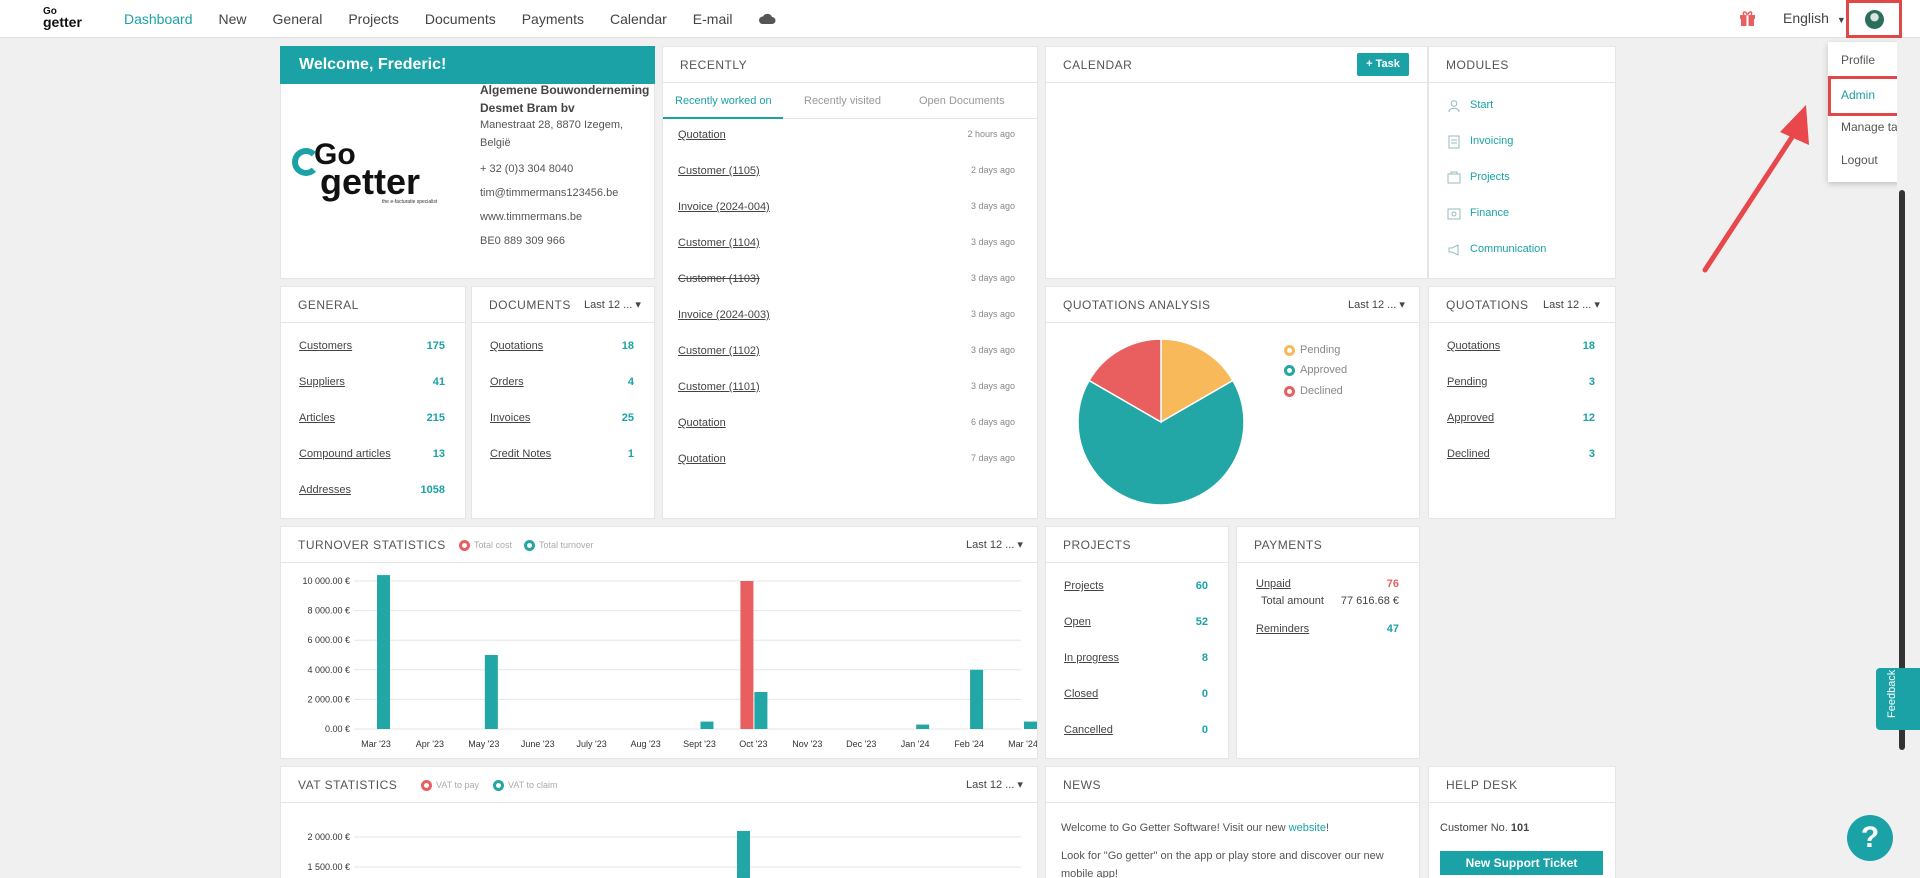 Image resolution: width=1920 pixels, height=878 pixels. I want to click on recent-item: Customer (1101) 3 days ago, so click(850, 390).